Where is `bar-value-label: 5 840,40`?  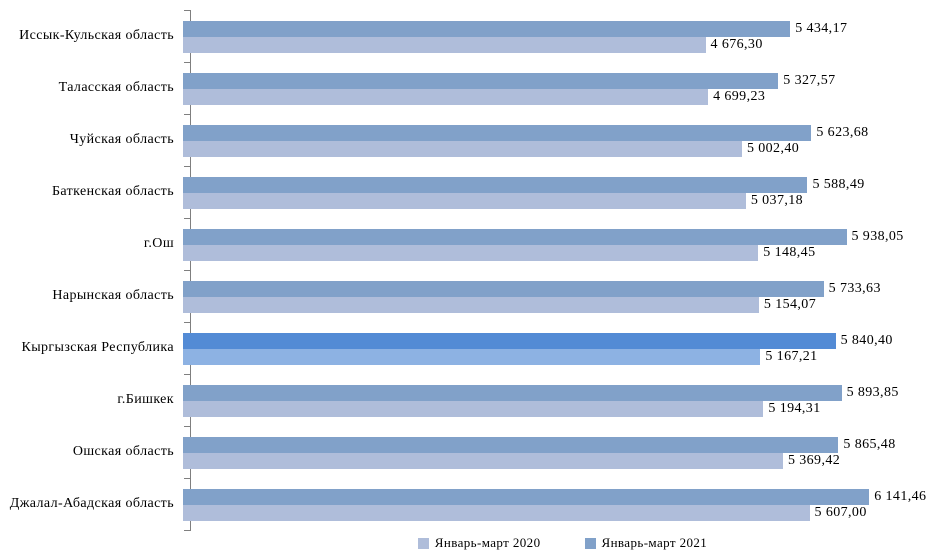 bar-value-label: 5 840,40 is located at coordinates (866, 340).